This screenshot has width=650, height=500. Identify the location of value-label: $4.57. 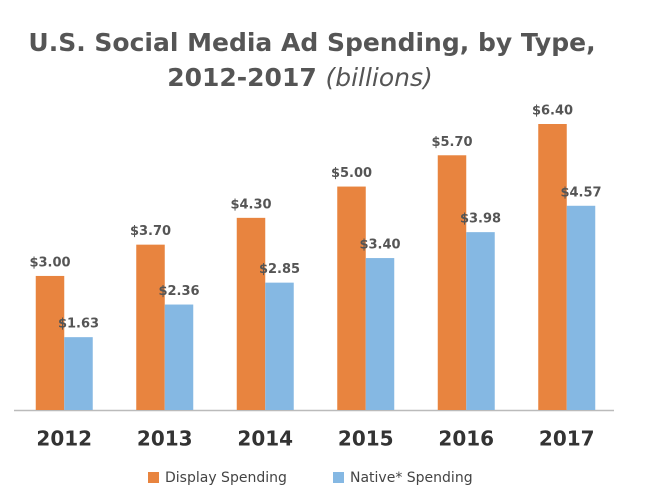
(580, 192).